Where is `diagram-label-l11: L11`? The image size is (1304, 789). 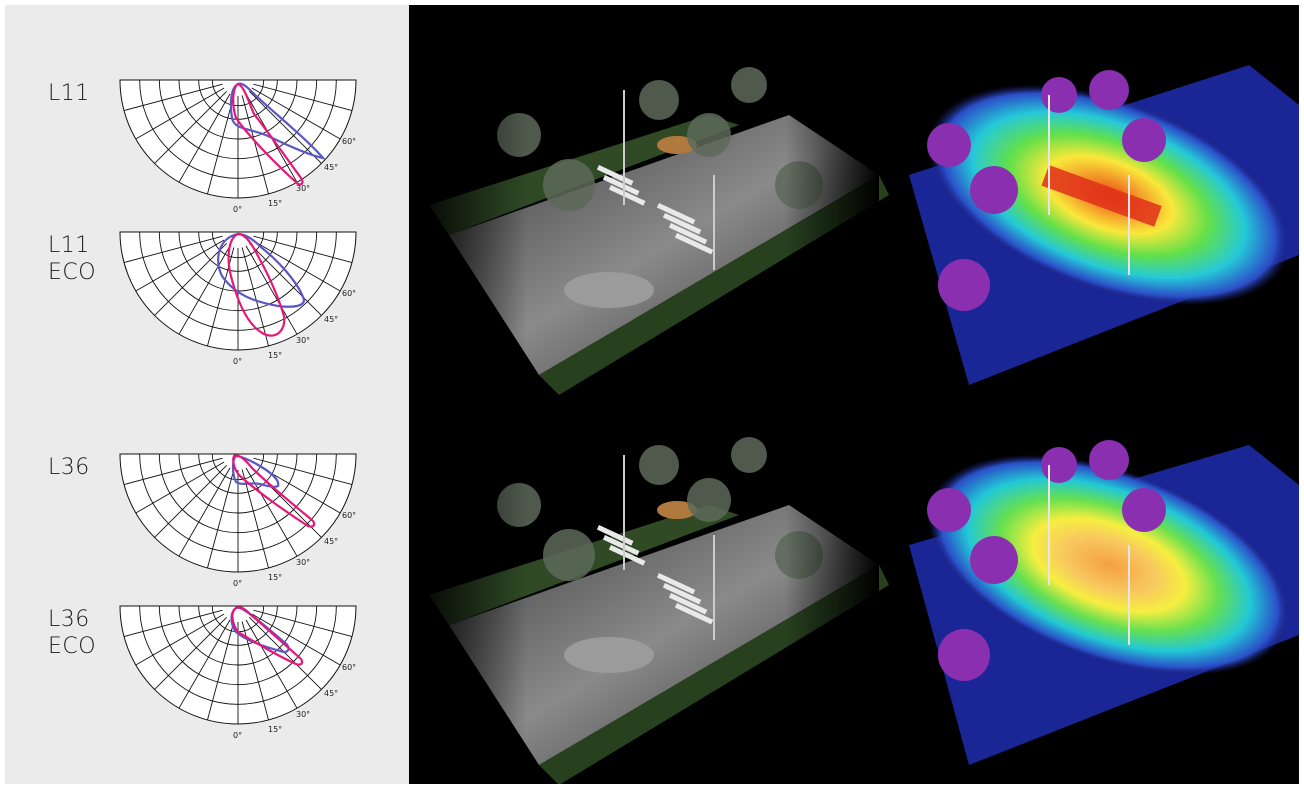 diagram-label-l11: L11 is located at coordinates (69, 93).